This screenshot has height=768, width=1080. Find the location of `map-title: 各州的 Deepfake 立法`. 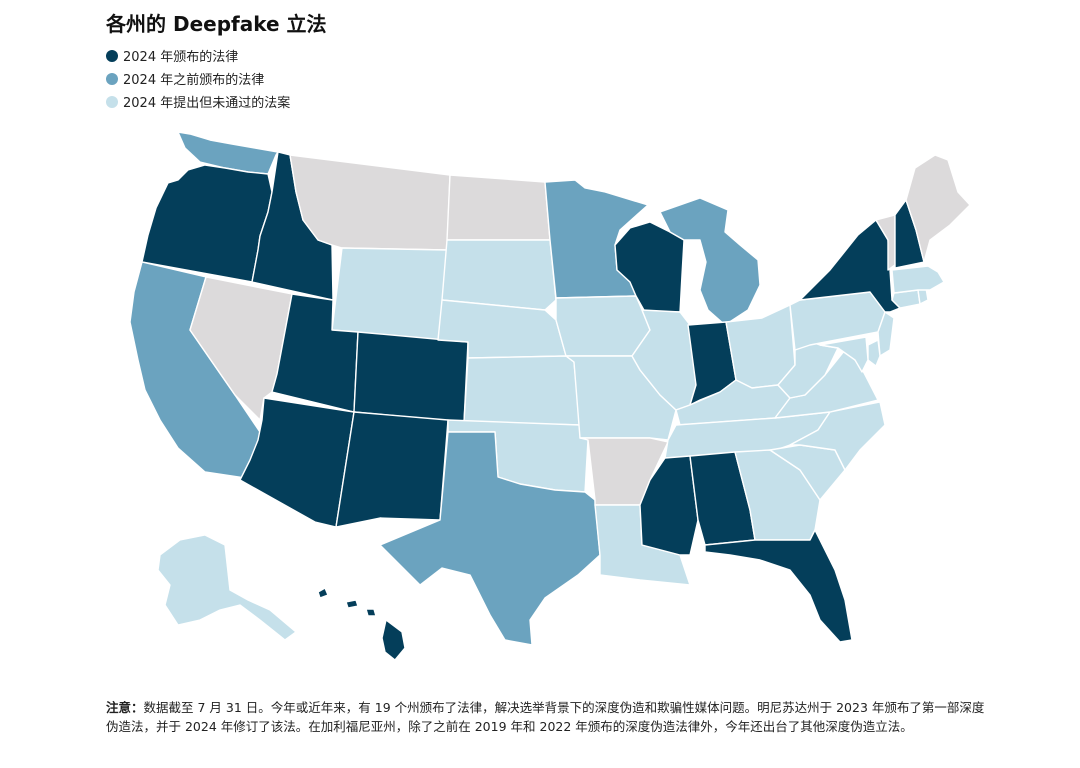

map-title: 各州的 Deepfake 立法 is located at coordinates (216, 24).